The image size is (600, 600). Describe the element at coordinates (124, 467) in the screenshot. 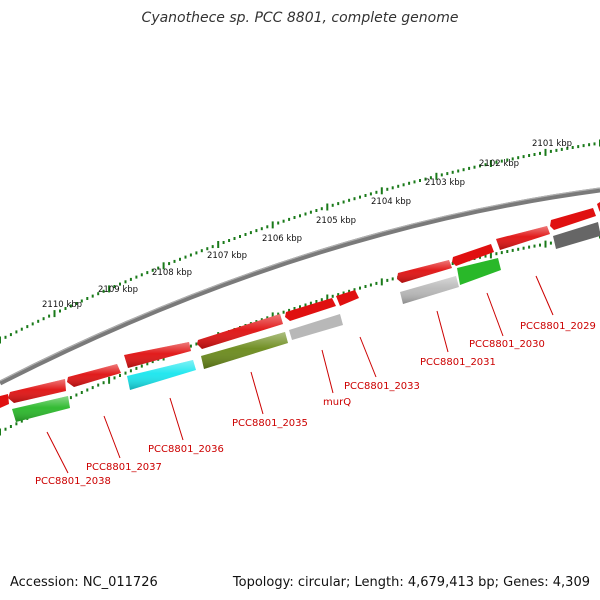

I see `gene-label: PCC8801_2037` at that location.